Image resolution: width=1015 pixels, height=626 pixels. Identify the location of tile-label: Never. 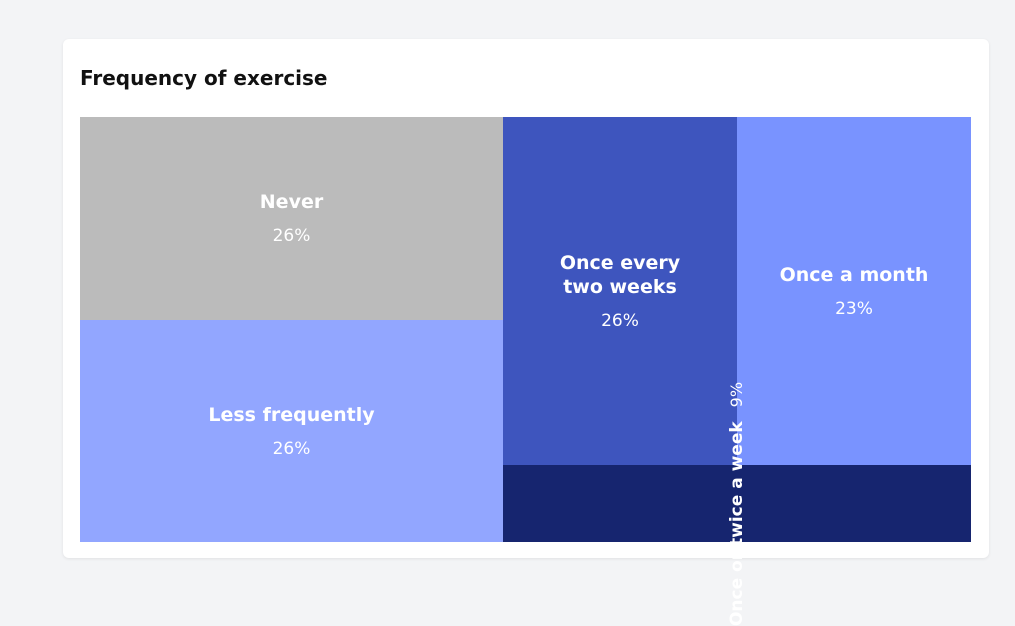
(291, 202).